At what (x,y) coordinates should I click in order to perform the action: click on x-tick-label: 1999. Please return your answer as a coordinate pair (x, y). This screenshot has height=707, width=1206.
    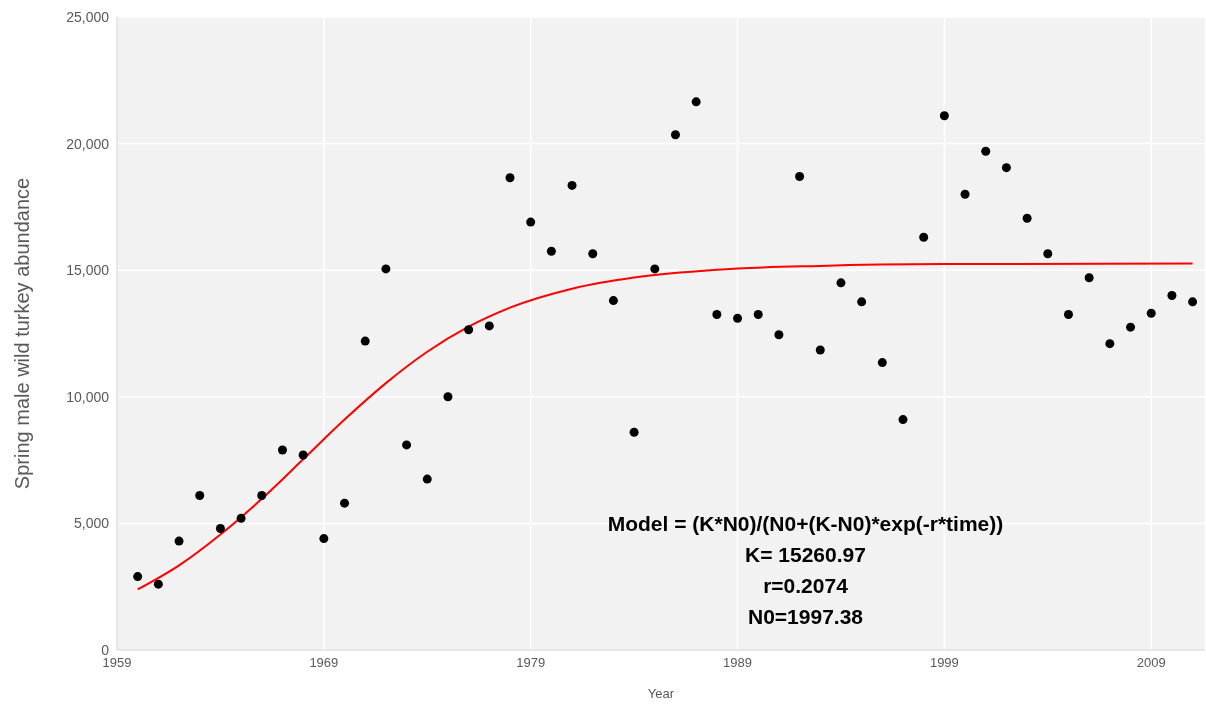
    Looking at the image, I should click on (944, 663).